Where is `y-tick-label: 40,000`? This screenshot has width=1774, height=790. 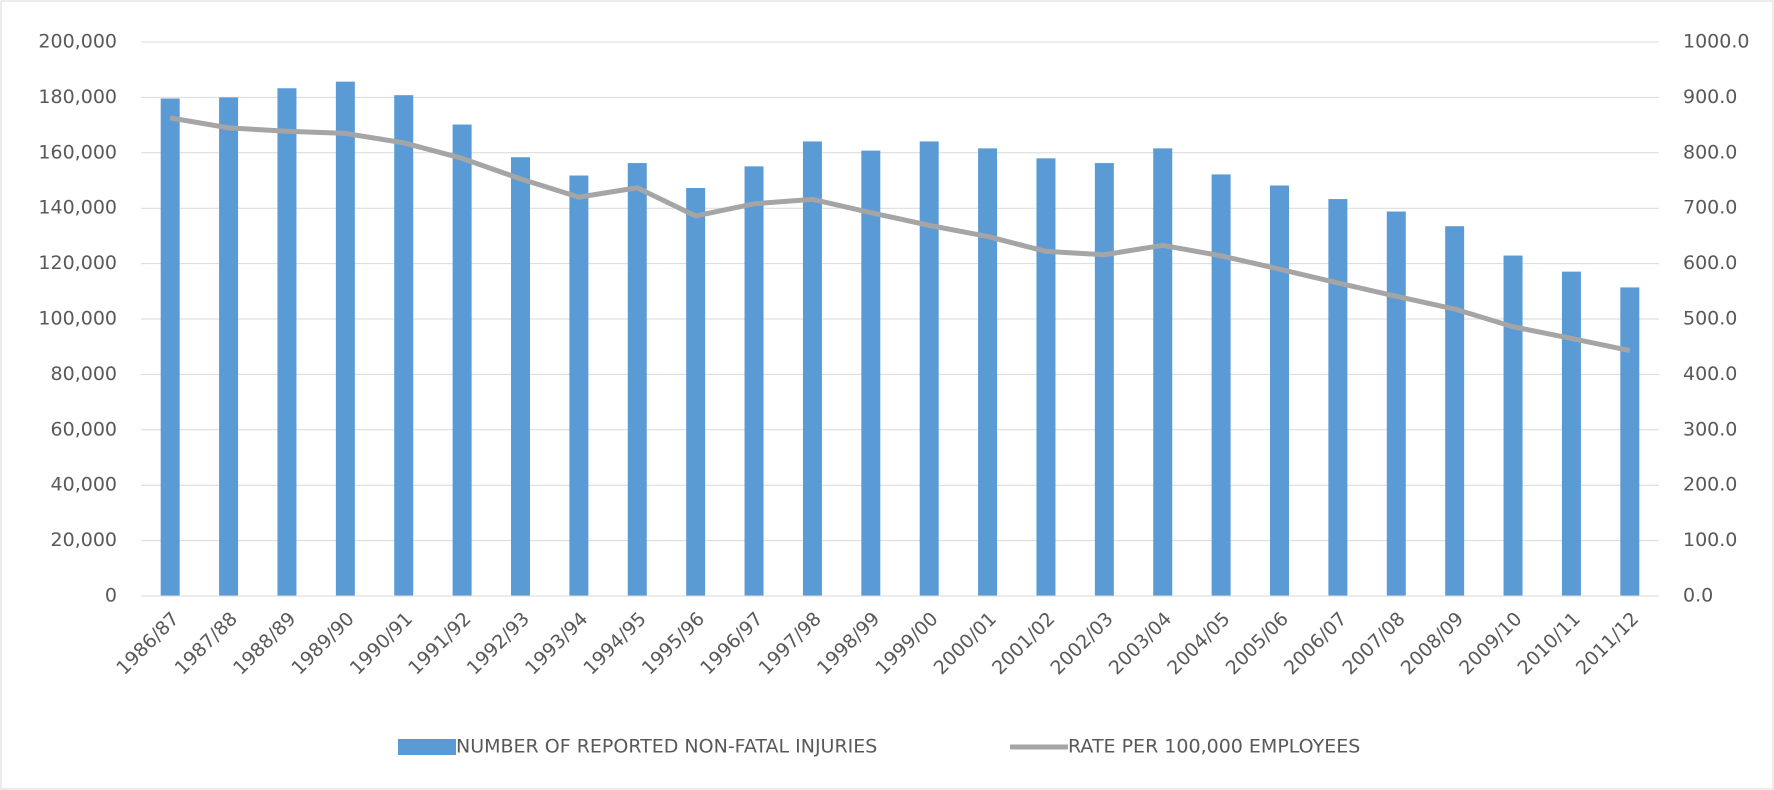
y-tick-label: 40,000 is located at coordinates (84, 485).